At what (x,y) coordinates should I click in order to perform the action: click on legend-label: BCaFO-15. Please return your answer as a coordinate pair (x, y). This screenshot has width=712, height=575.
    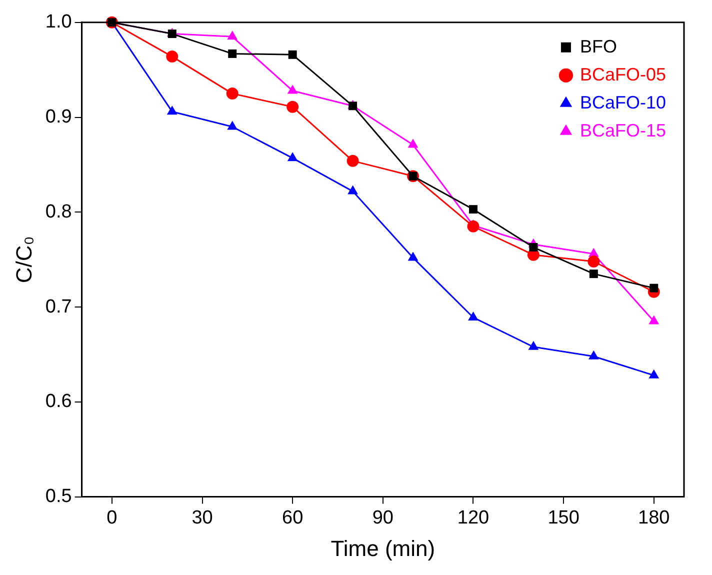
    Looking at the image, I should click on (623, 130).